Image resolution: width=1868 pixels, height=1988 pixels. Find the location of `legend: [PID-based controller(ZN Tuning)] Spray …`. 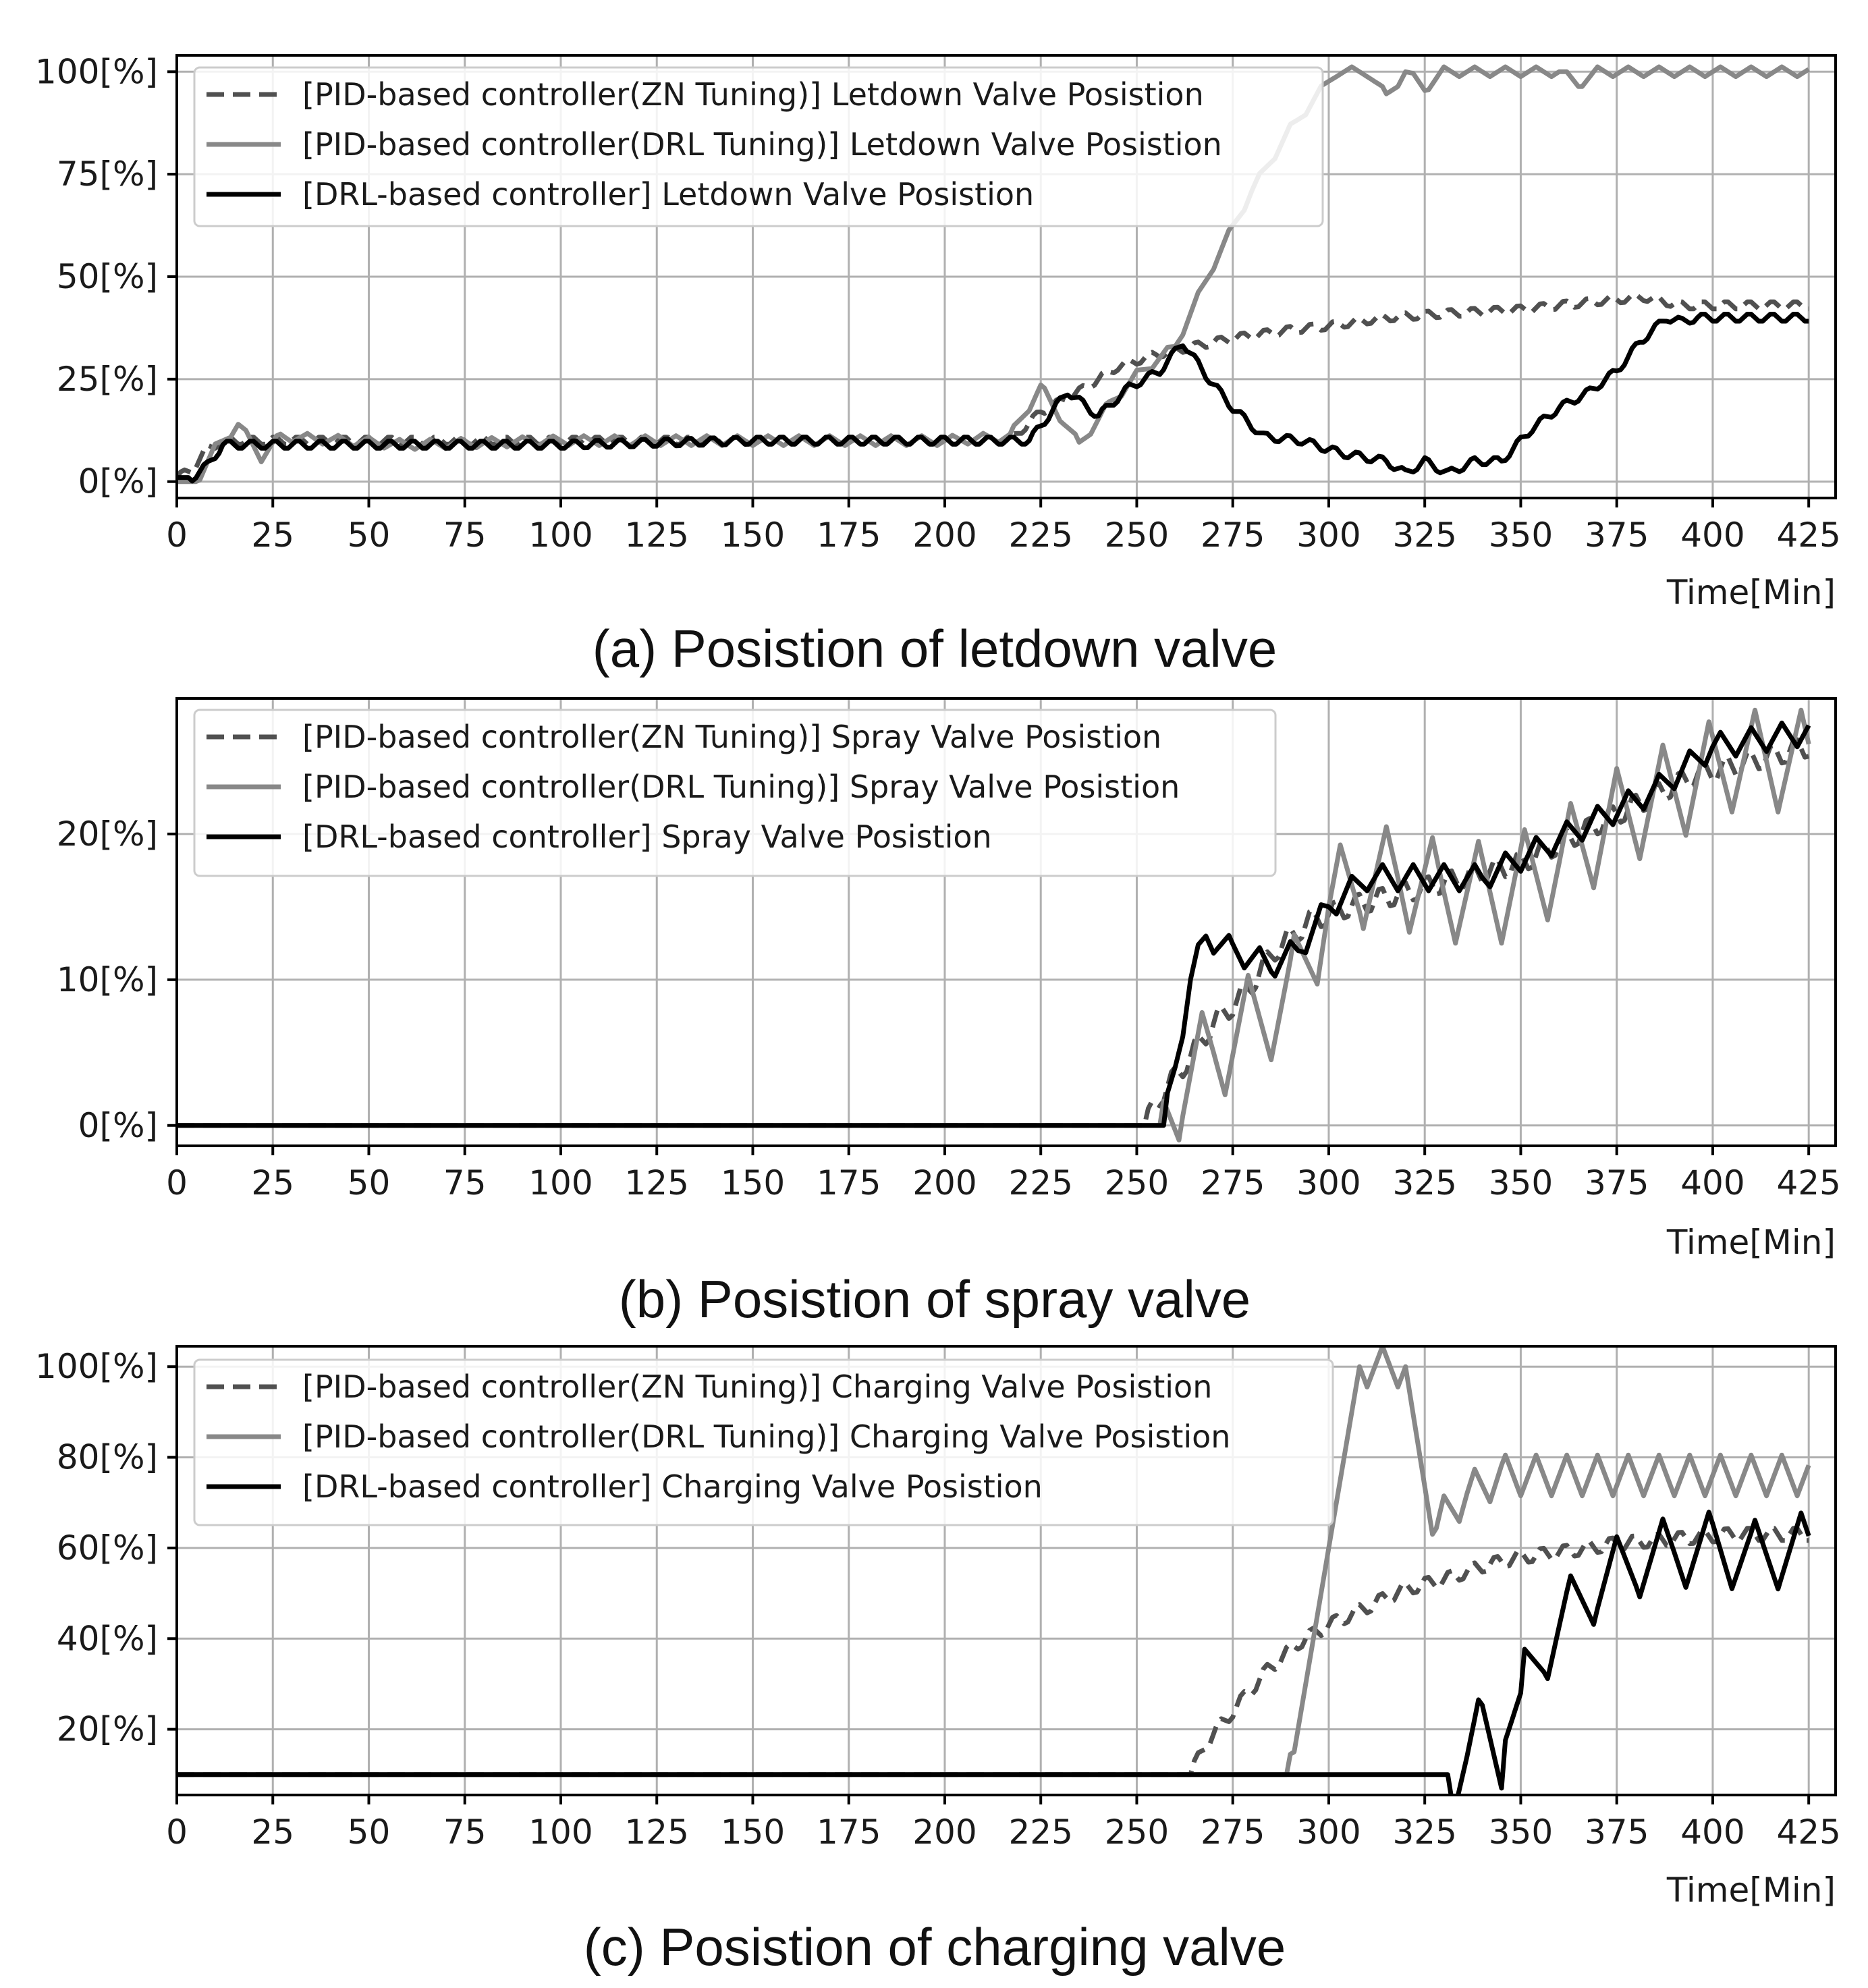

legend: [PID-based controller(ZN Tuning)] Spray … is located at coordinates (735, 793).